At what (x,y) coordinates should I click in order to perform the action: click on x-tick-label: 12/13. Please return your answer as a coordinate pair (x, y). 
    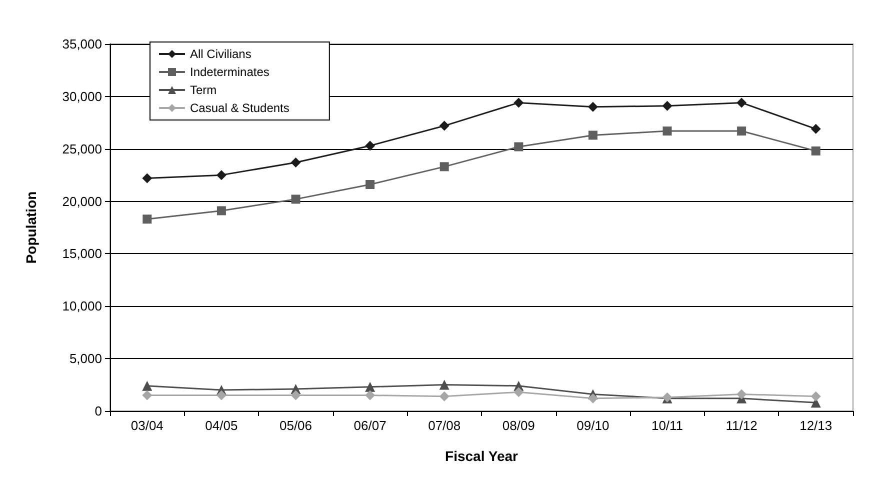
    Looking at the image, I should click on (816, 425).